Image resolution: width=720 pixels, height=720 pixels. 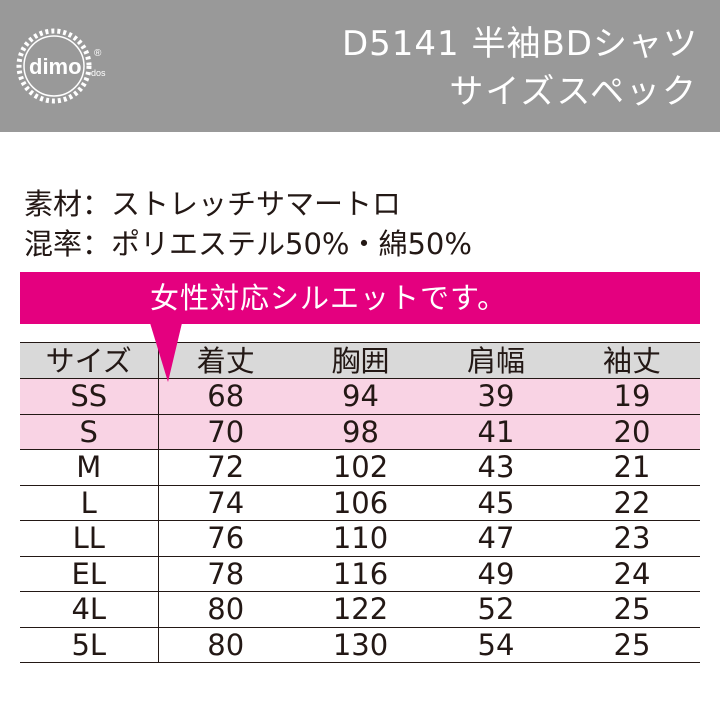 I want to click on cell-chest: 122, so click(x=360, y=609).